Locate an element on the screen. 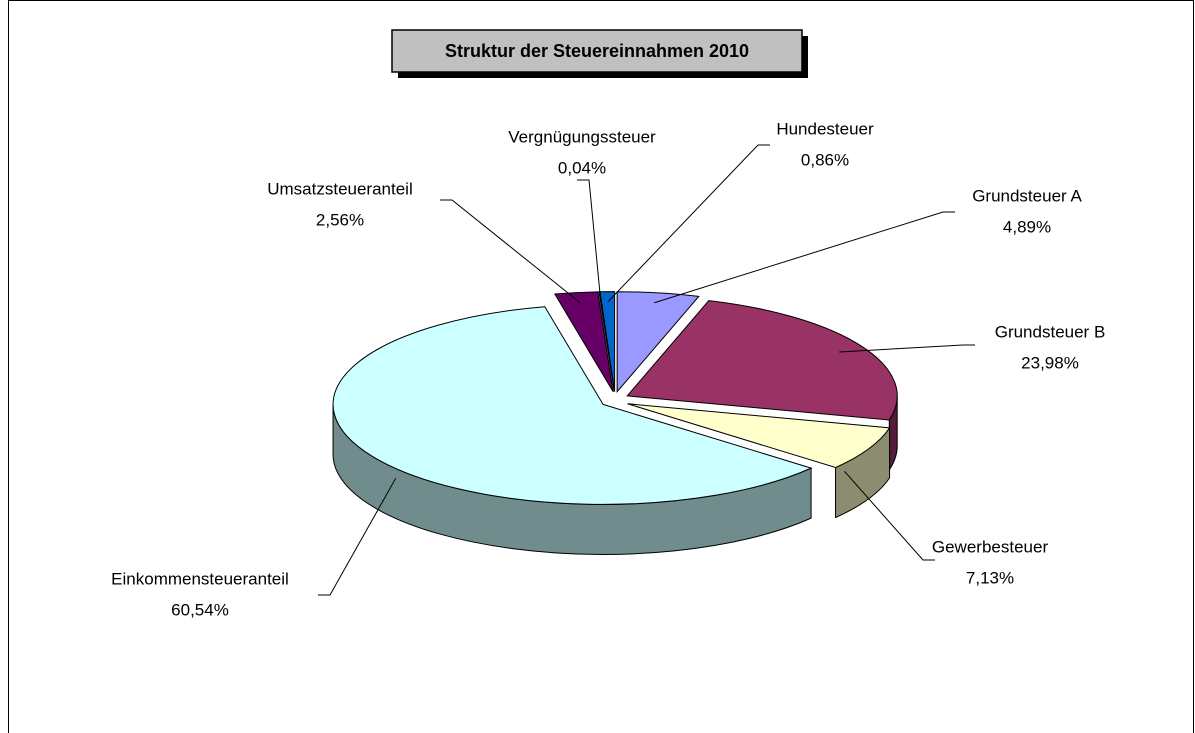 This screenshot has height=733, width=1195. slice-label: Vergnügungssteuer is located at coordinates (582, 136).